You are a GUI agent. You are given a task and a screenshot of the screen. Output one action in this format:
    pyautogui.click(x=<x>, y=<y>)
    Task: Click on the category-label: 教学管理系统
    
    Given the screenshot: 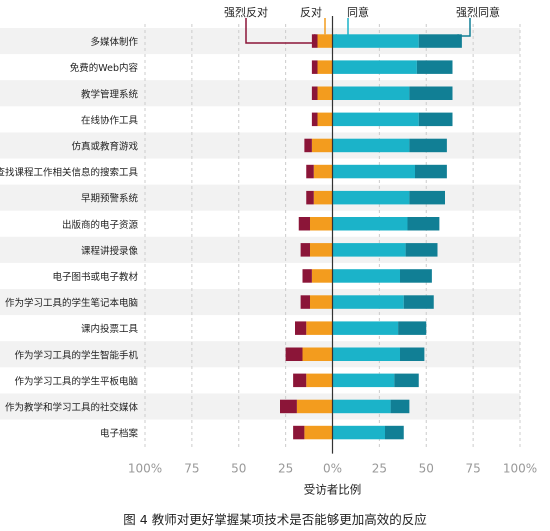 What is the action you would take?
    pyautogui.click(x=110, y=94)
    